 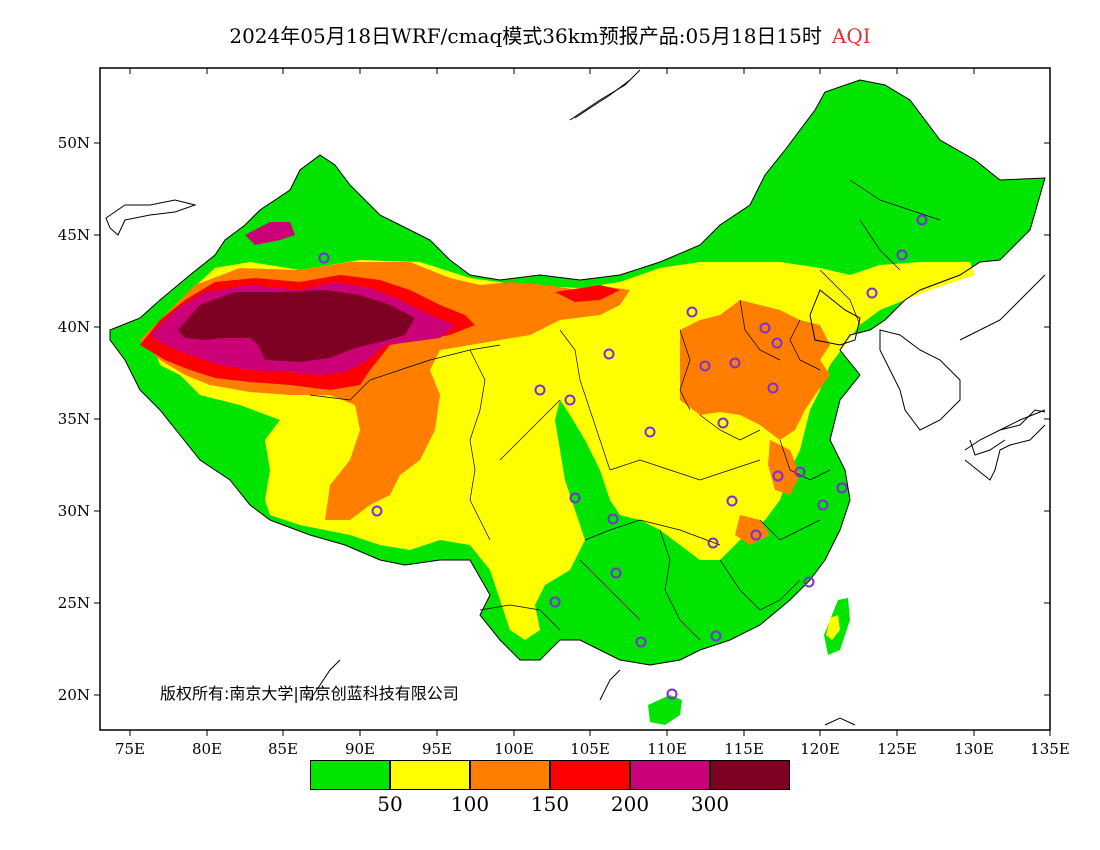 What do you see at coordinates (207, 749) in the screenshot?
I see `x-tick-label: 80E` at bounding box center [207, 749].